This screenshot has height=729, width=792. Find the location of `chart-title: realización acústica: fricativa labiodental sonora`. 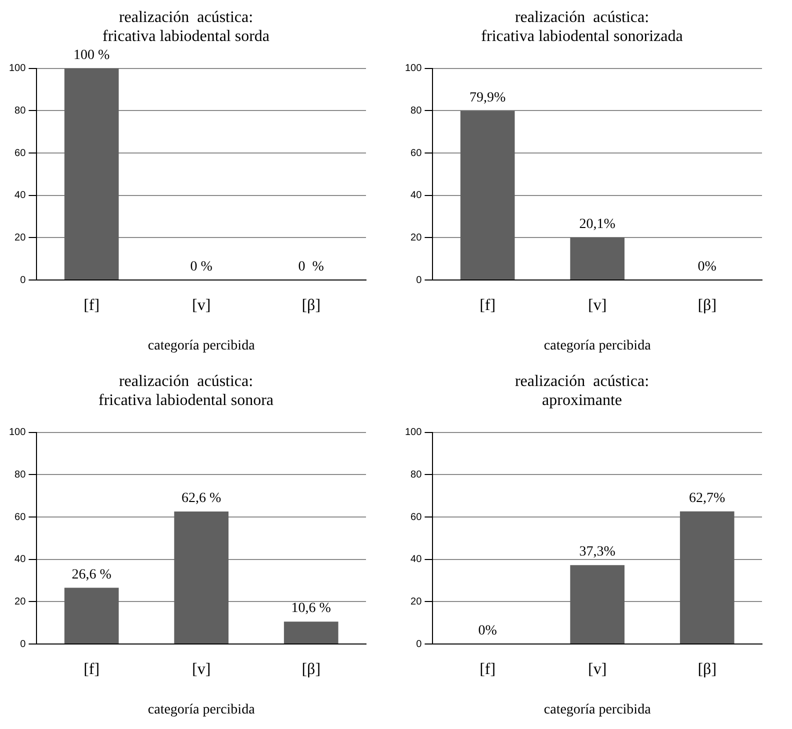

chart-title: realización acústica: fricativa labiodental sonora is located at coordinates (186, 391).